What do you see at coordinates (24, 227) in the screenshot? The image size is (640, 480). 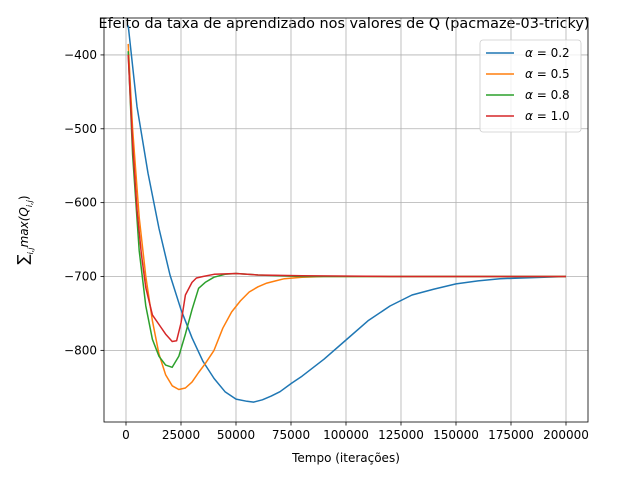 I see `y-axis-label-main: max(Q` at bounding box center [24, 227].